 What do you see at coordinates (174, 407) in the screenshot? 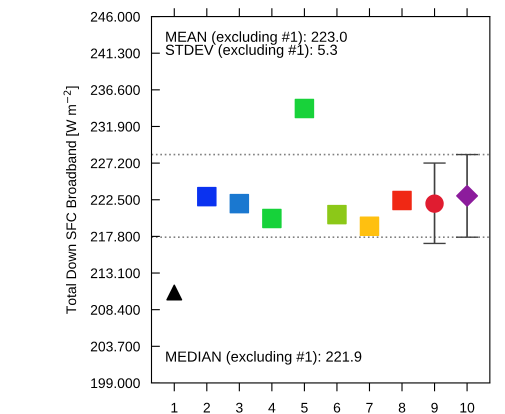
I see `x-tick-label: 1` at bounding box center [174, 407].